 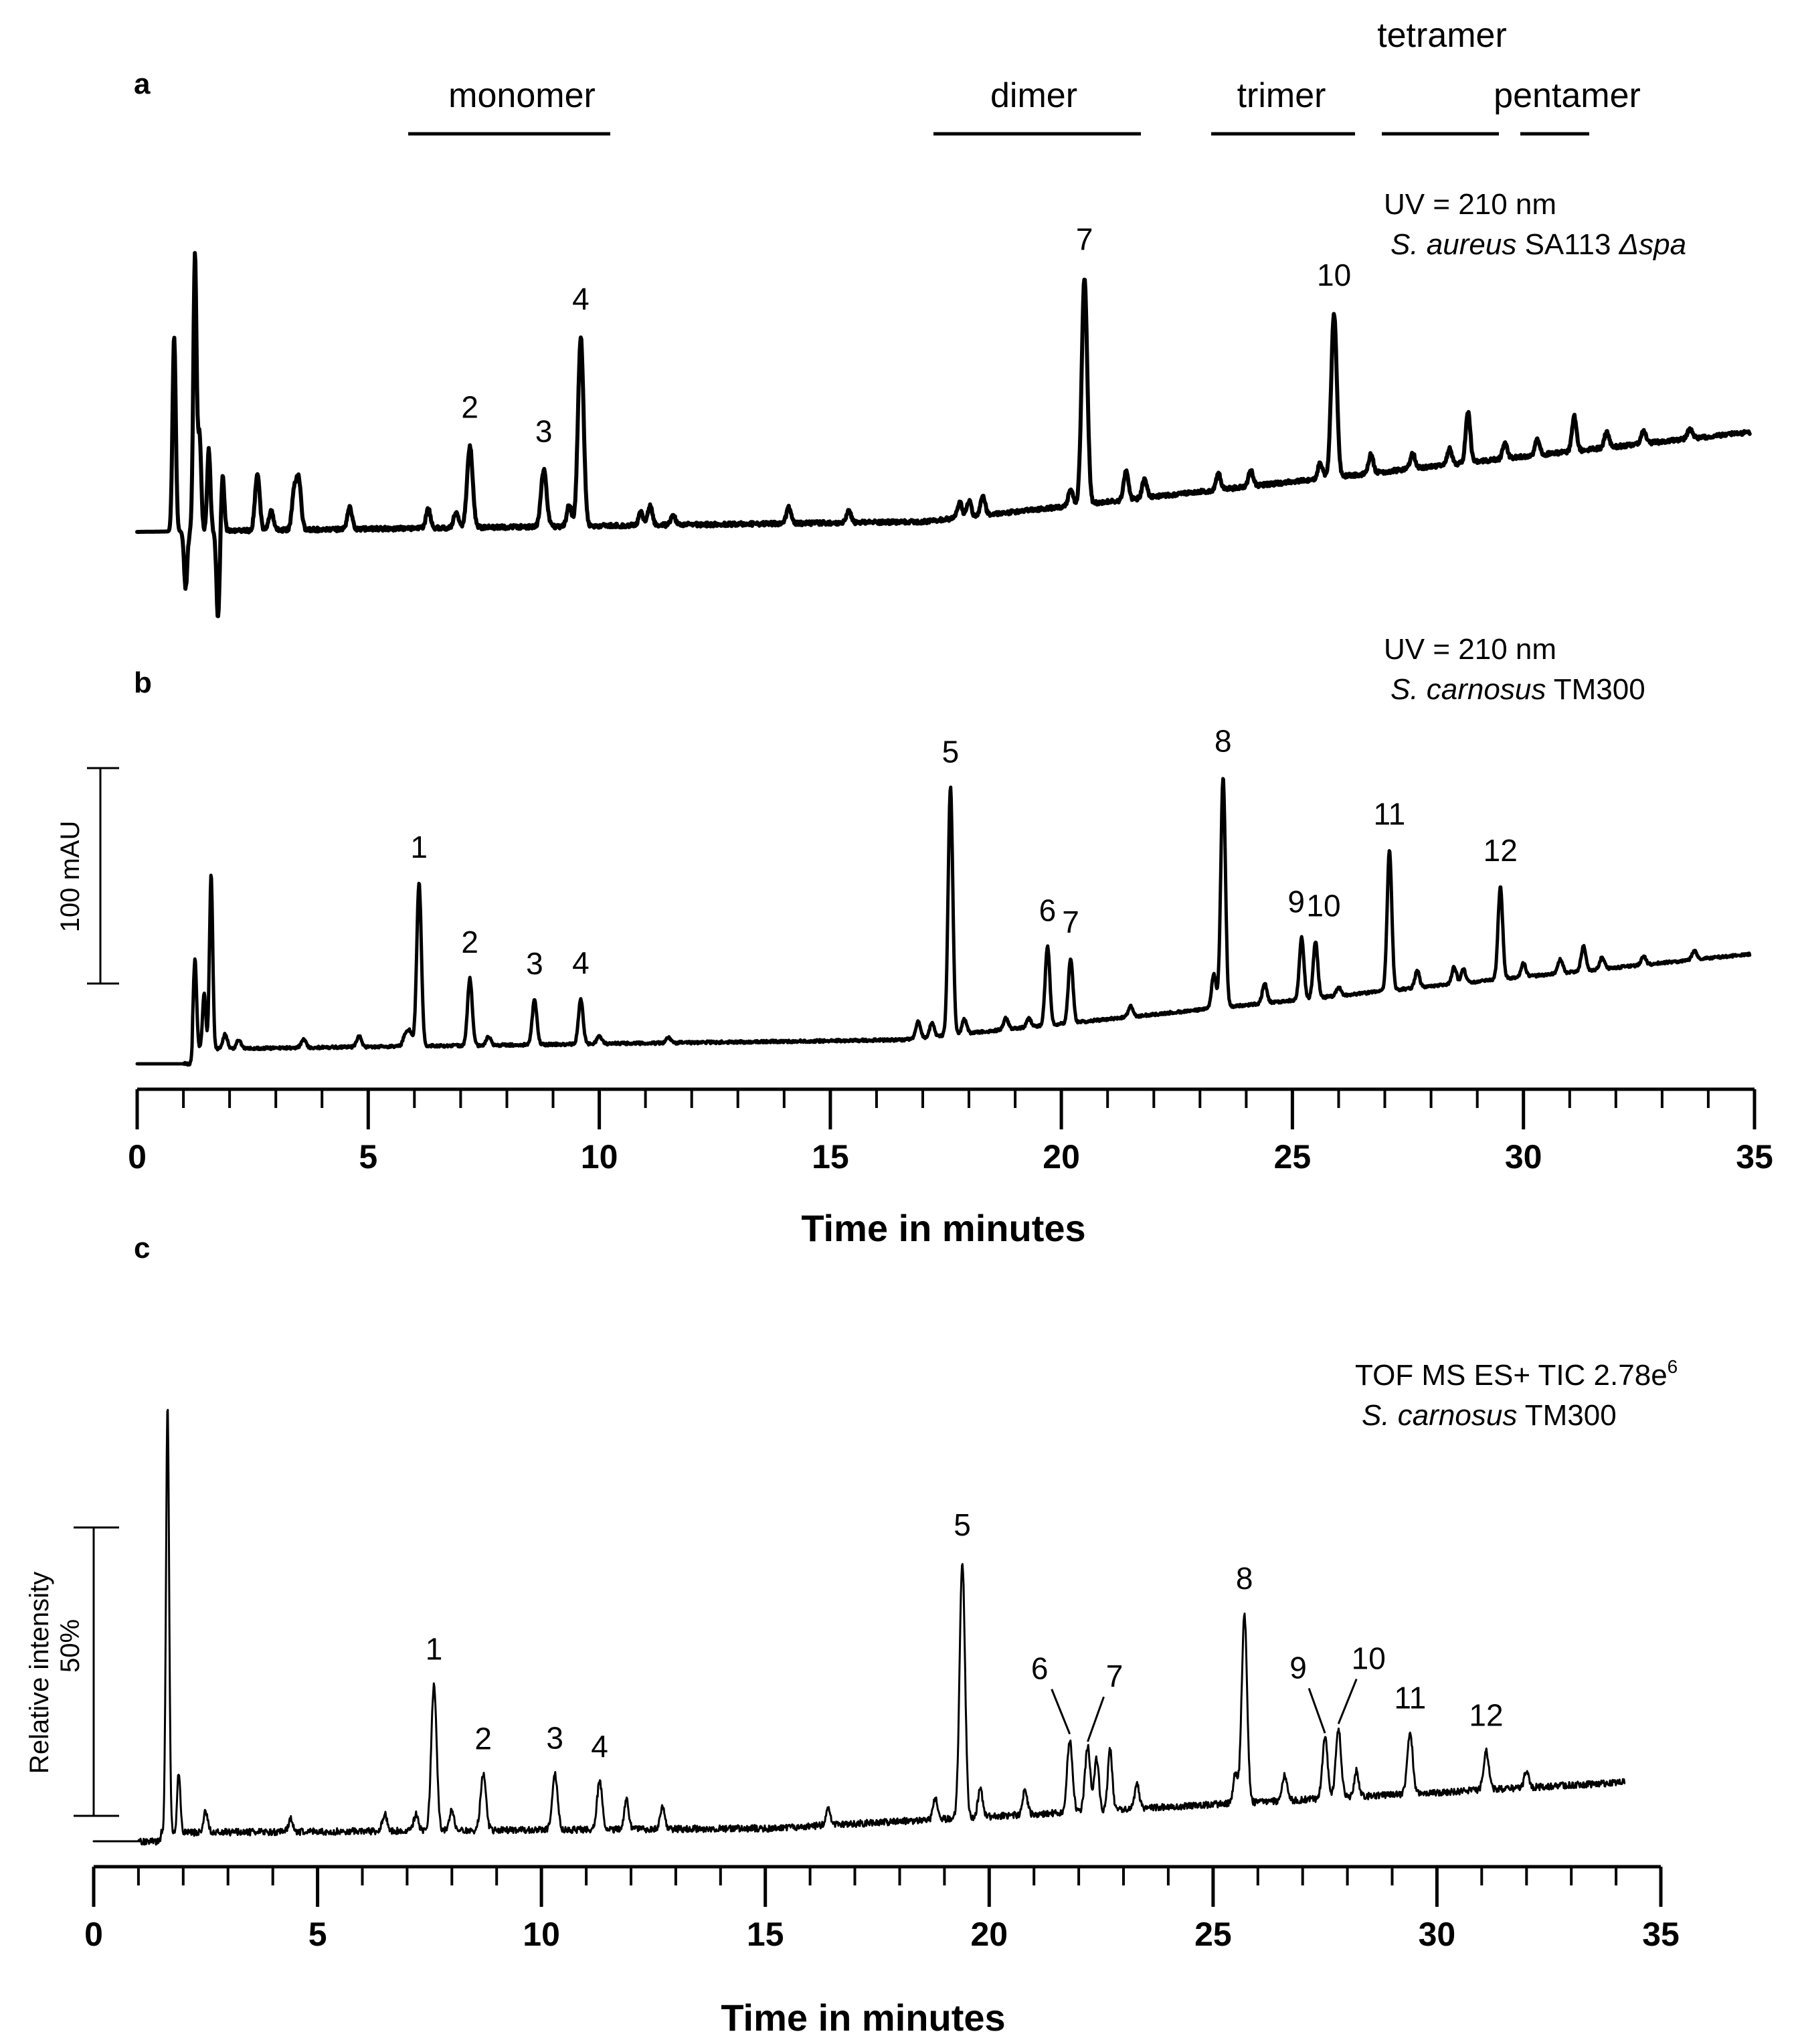 I want to click on panel-a-letter: a, so click(x=143, y=84).